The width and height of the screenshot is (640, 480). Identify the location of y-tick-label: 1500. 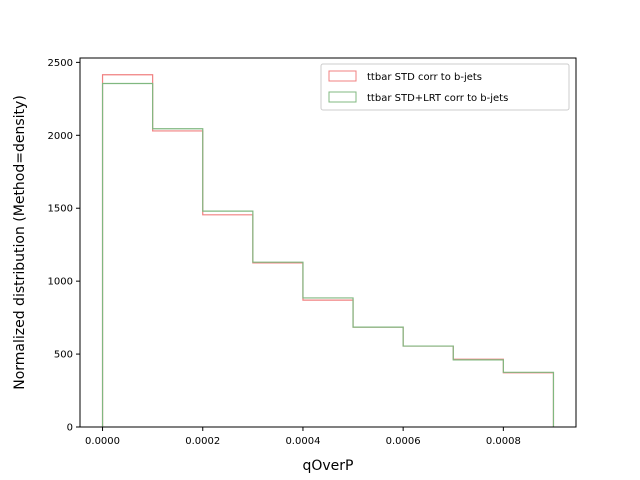
(60, 209).